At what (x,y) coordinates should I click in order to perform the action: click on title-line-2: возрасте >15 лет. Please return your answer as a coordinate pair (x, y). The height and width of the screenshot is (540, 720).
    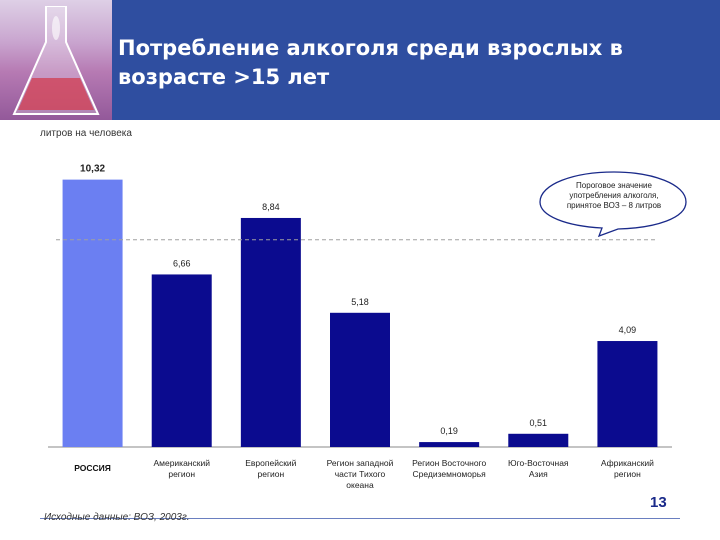
    Looking at the image, I should click on (224, 77).